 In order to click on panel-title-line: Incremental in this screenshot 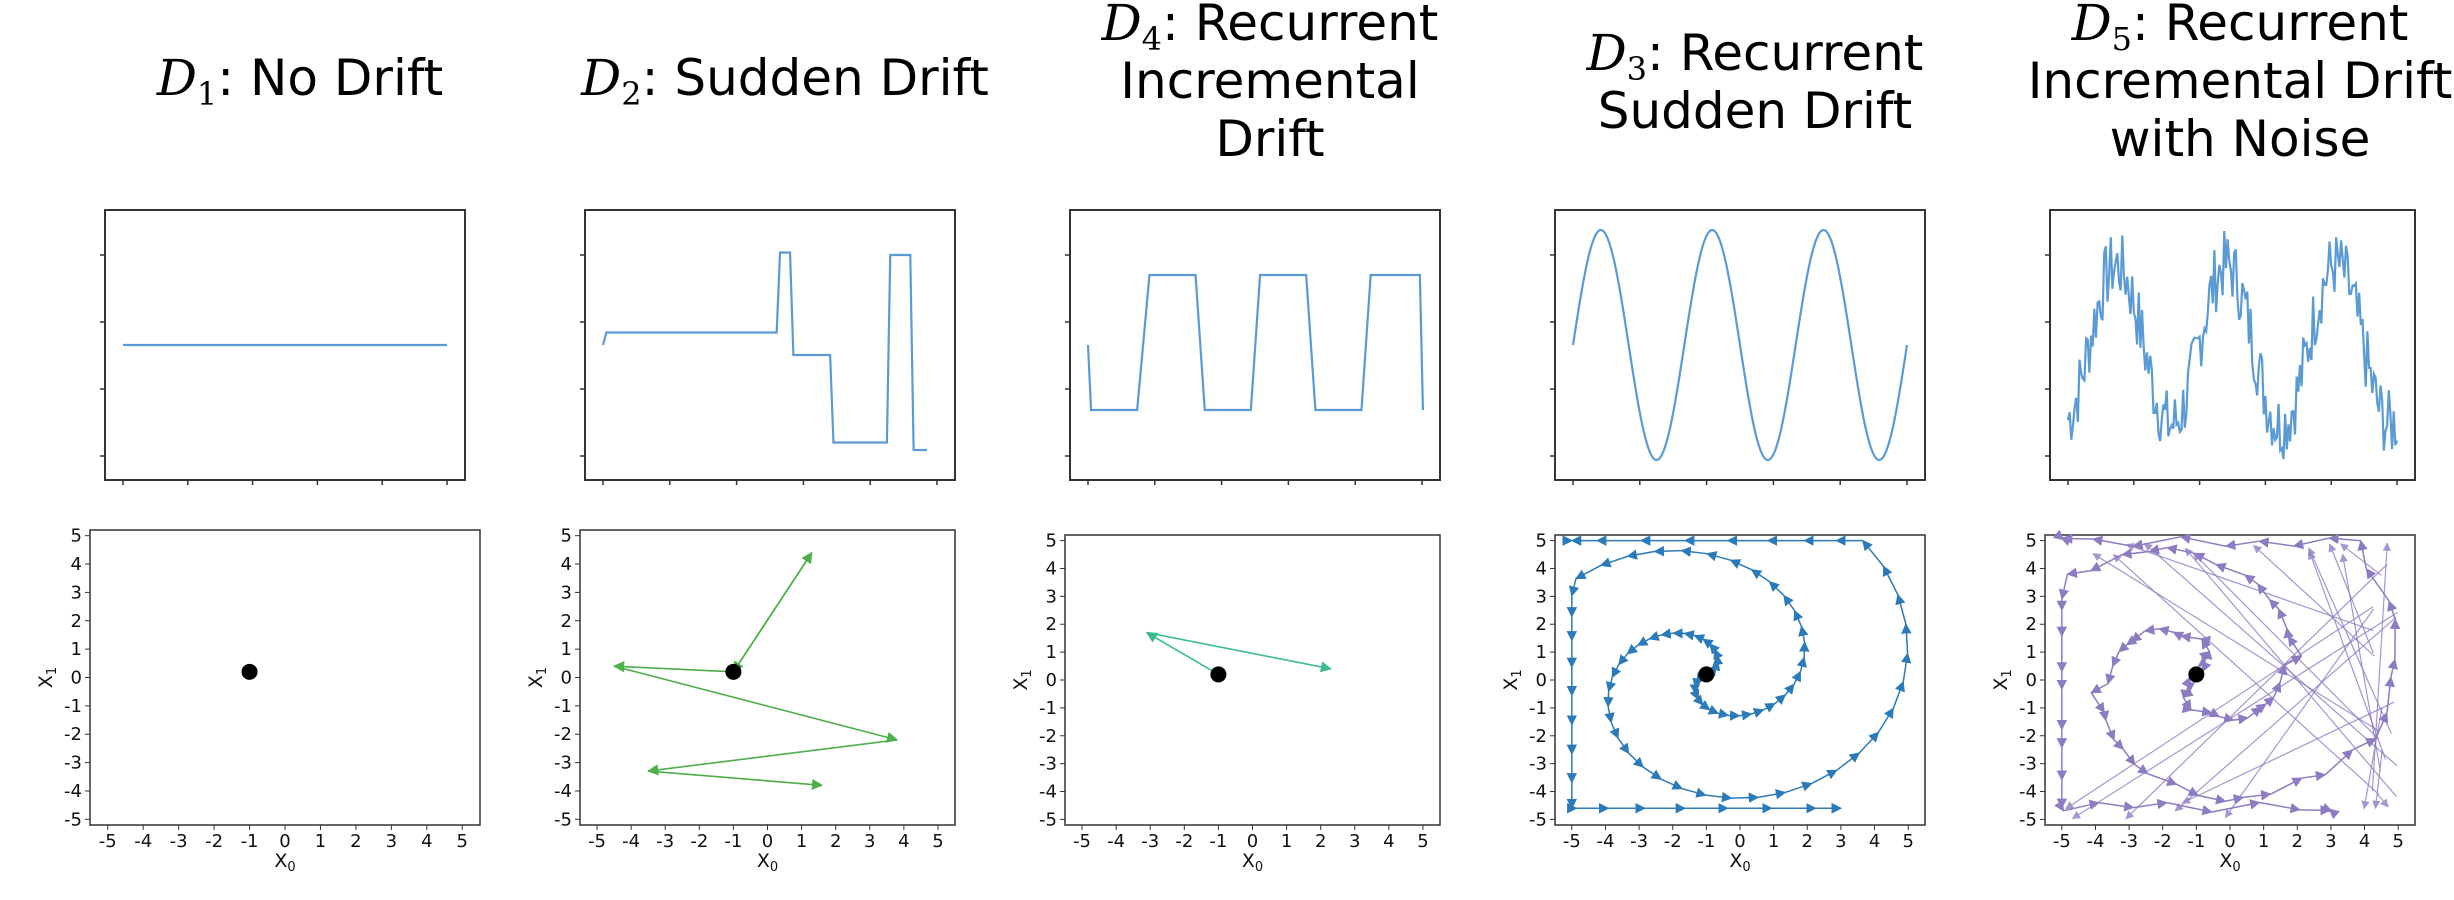, I will do `click(1269, 81)`.